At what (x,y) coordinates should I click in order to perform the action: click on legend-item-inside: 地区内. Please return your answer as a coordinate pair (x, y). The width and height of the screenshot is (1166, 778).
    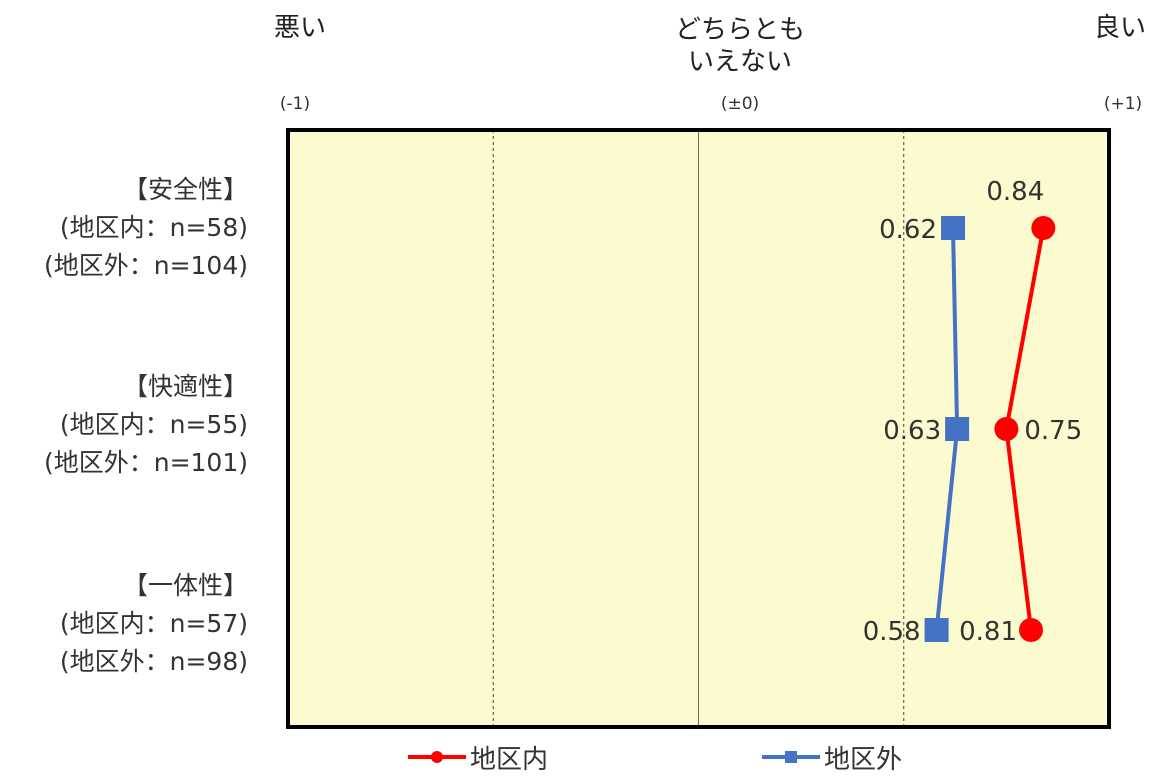
    Looking at the image, I should click on (478, 757).